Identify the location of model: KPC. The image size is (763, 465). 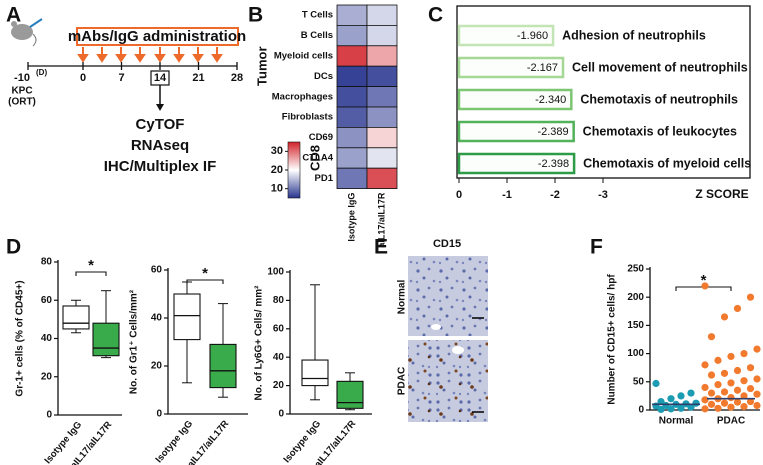
(21, 91).